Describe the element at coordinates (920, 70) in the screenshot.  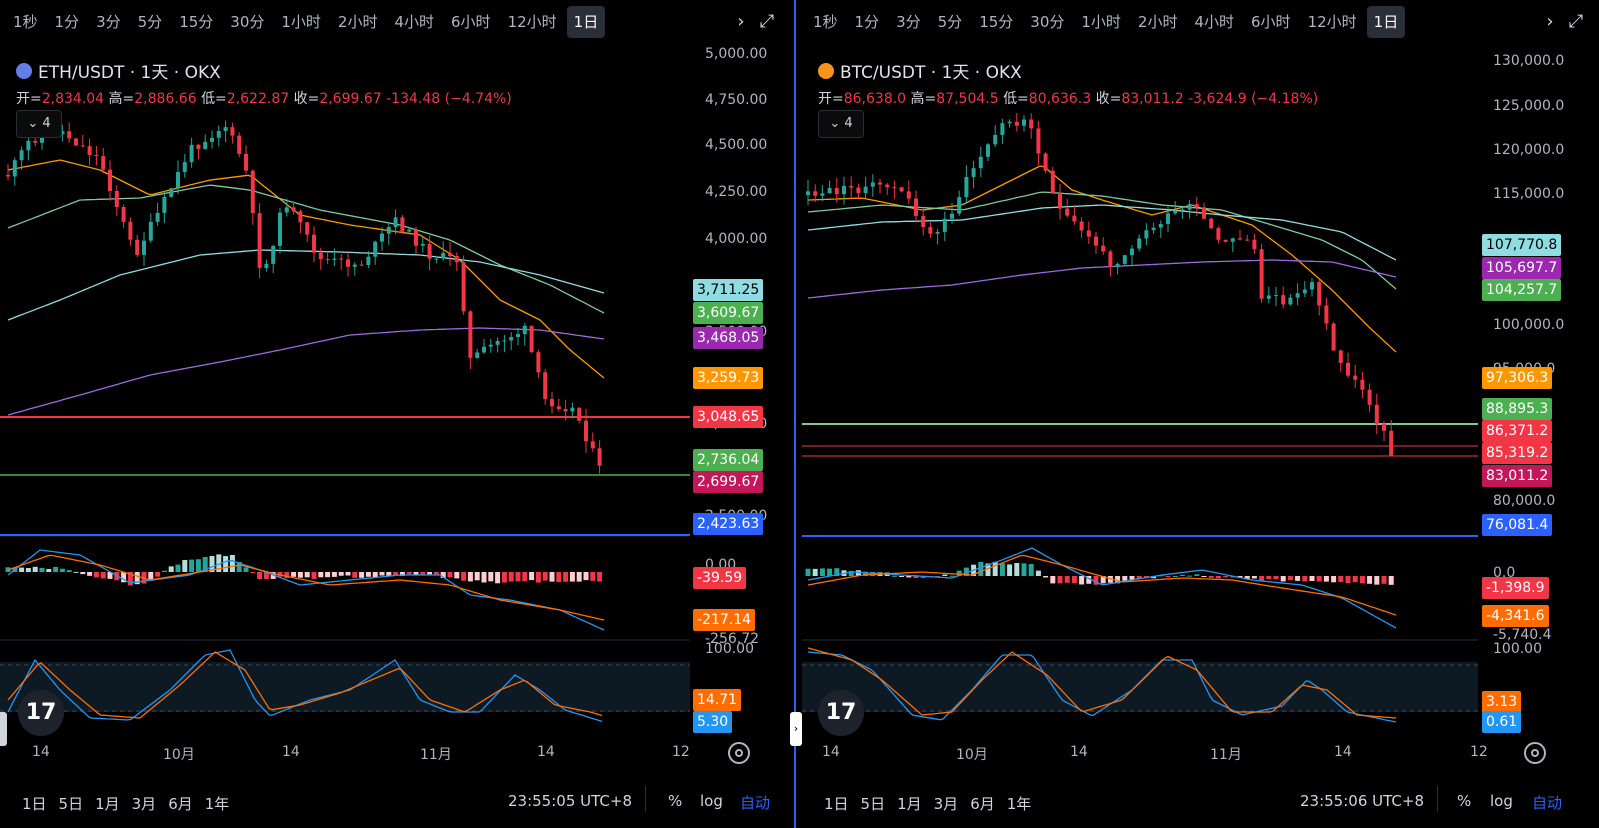
I see `symbol-legend: BTC/USDT · 1天 · OKX` at that location.